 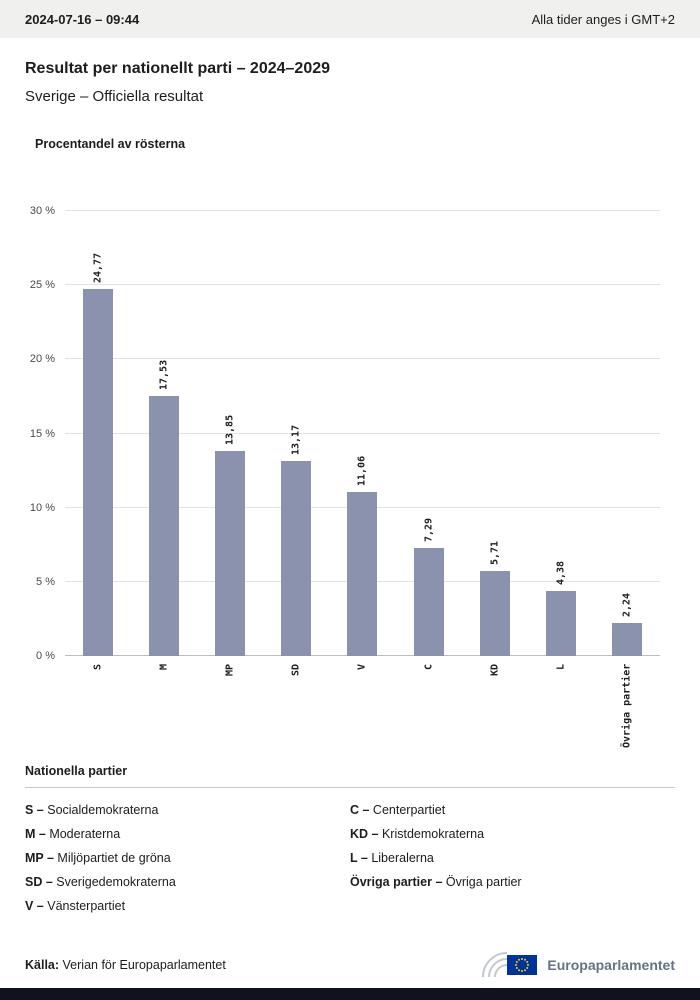 What do you see at coordinates (436, 882) in the screenshot?
I see `legend-item: Övriga partier – Övriga partier` at bounding box center [436, 882].